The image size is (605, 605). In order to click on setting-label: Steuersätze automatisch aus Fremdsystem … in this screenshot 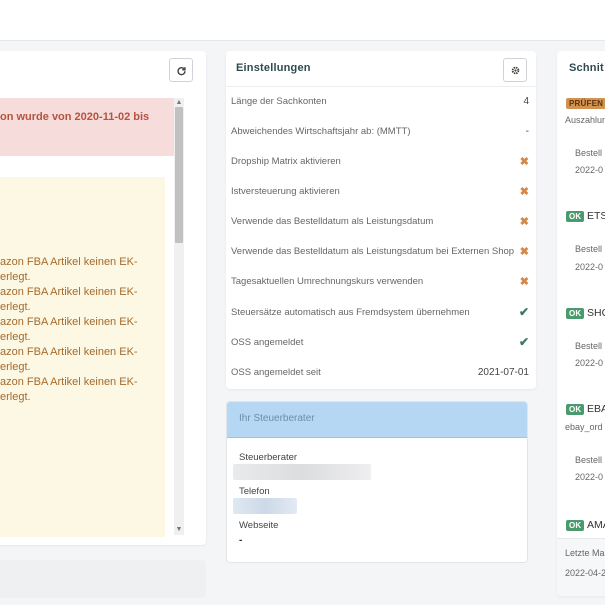, I will do `click(350, 312)`.